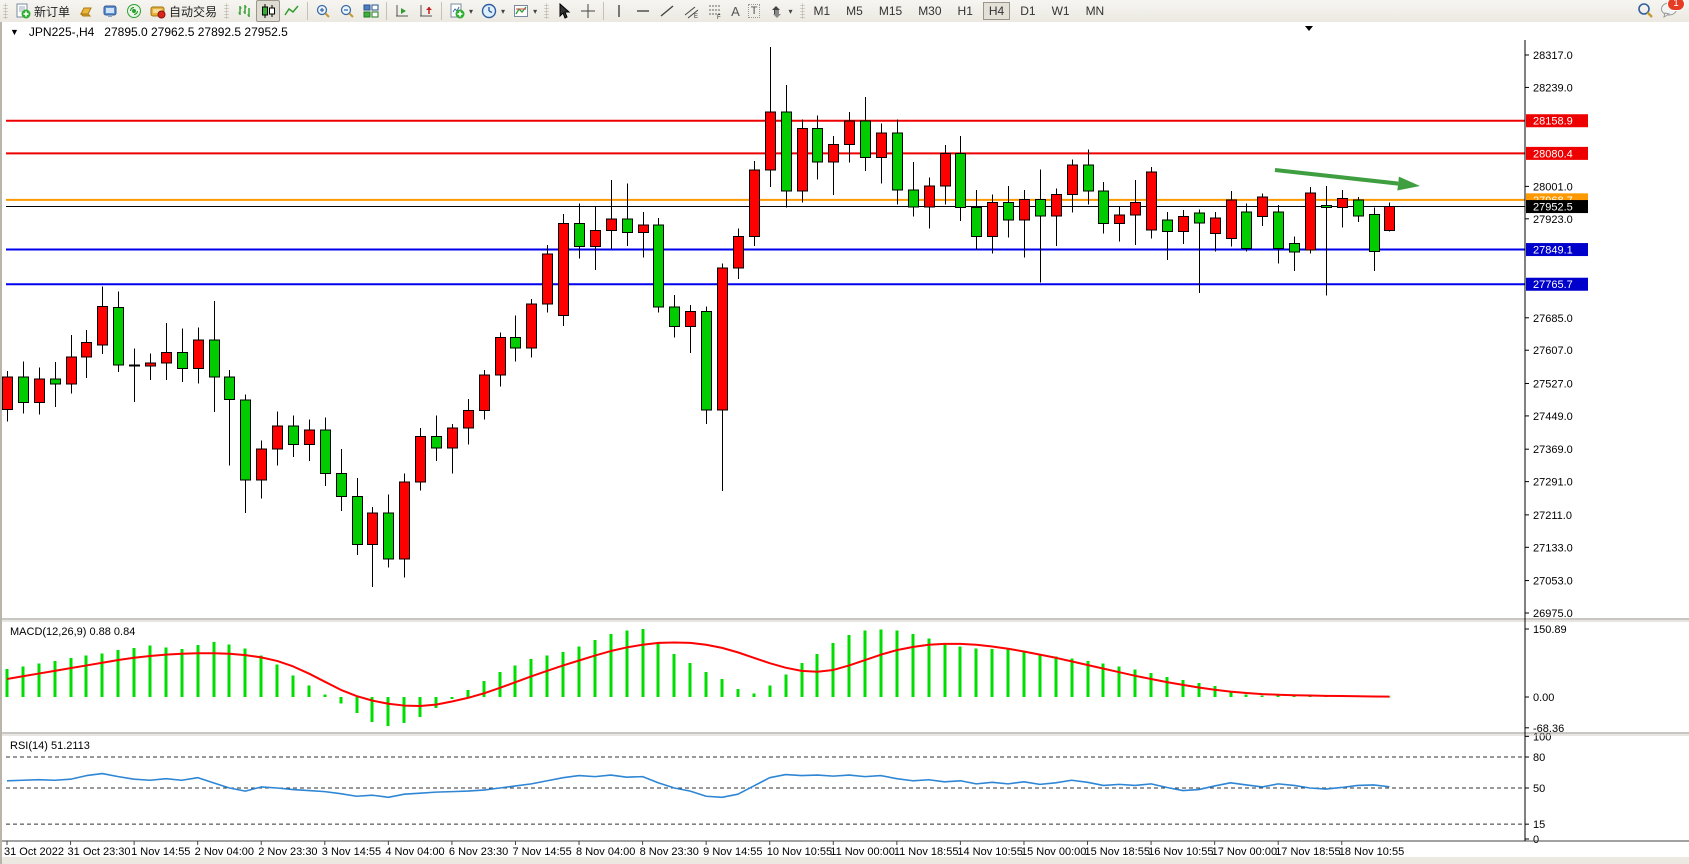 The image size is (1689, 864). I want to click on price-tick-label: 28317.0, so click(1553, 56).